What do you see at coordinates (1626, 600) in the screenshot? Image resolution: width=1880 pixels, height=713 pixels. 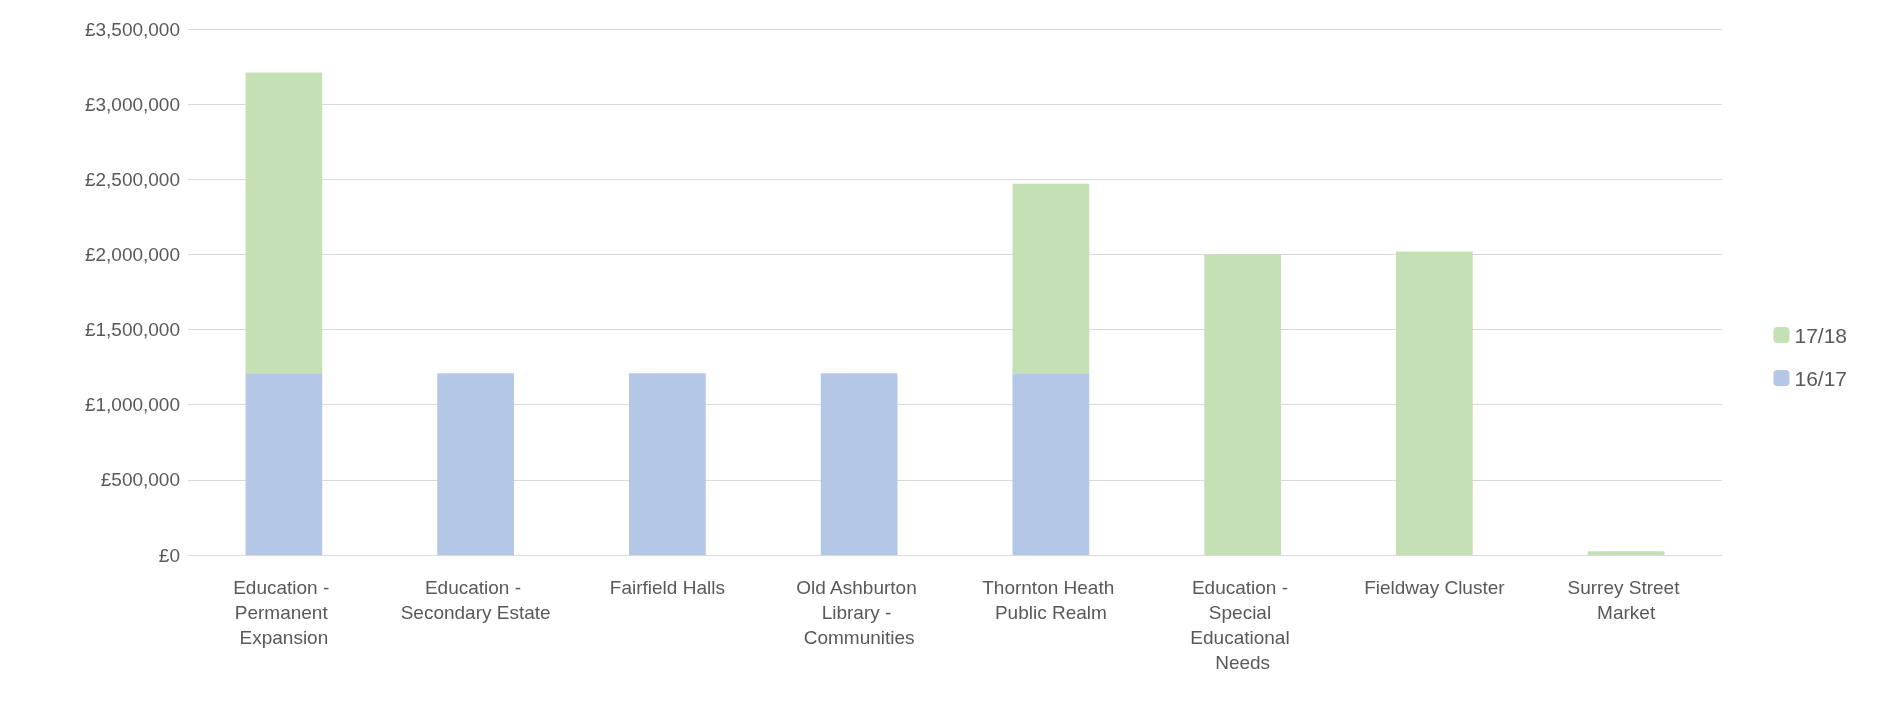 I see `x-tick-label: Surrey Street Market` at bounding box center [1626, 600].